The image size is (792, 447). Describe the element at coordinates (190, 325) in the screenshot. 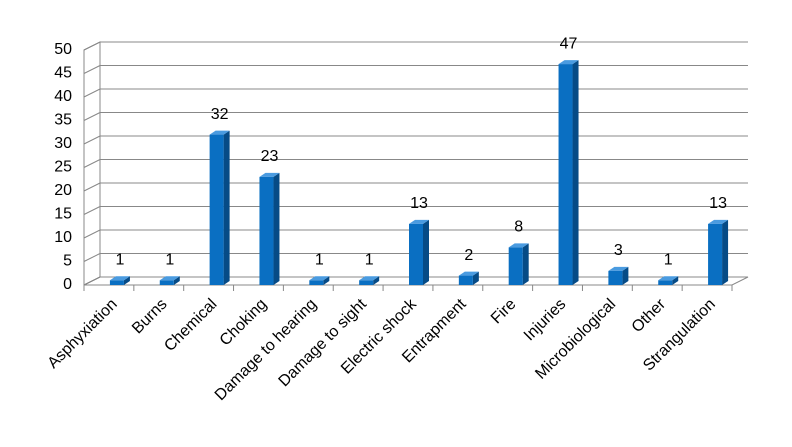

I see `x-tick-label: Chemical` at that location.